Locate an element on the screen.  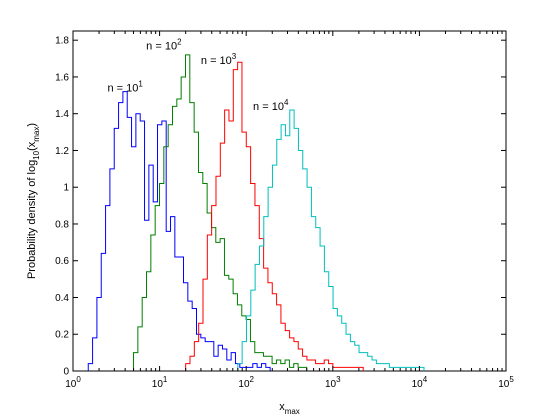
x-tick-label: 10⁵ is located at coordinates (506, 382).